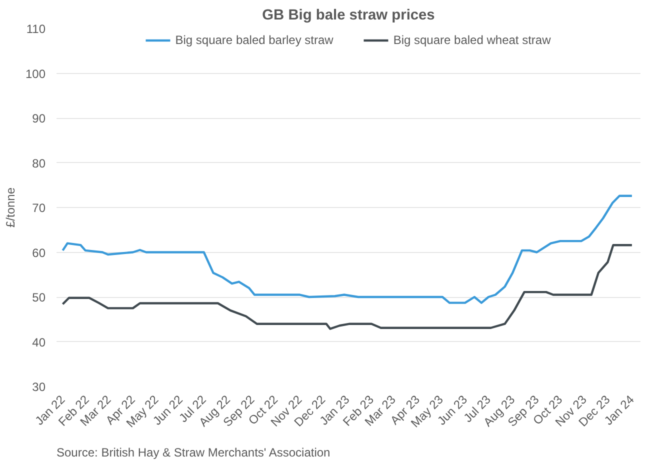 The image size is (665, 464). Describe the element at coordinates (39, 253) in the screenshot. I see `y-tick-label: 60` at that location.